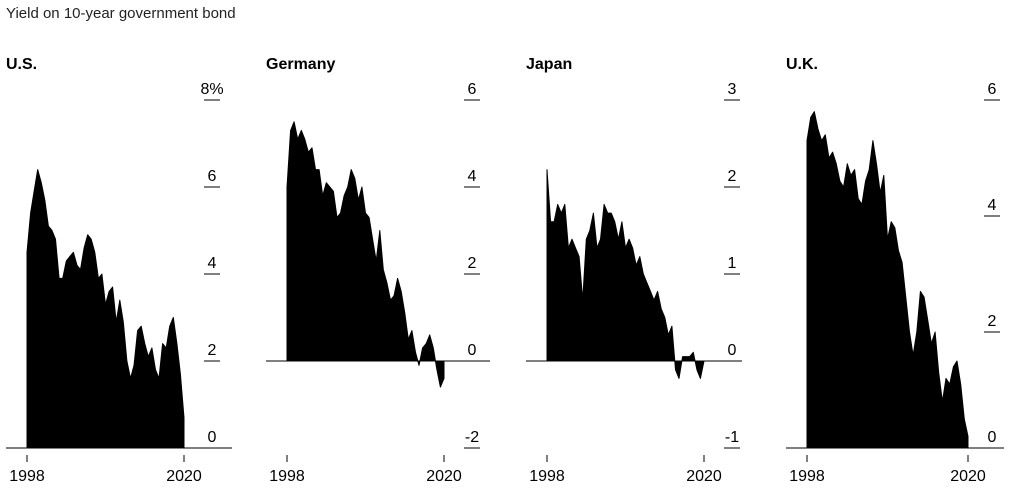  What do you see at coordinates (802, 64) in the screenshot?
I see `panel-title: U.K.` at bounding box center [802, 64].